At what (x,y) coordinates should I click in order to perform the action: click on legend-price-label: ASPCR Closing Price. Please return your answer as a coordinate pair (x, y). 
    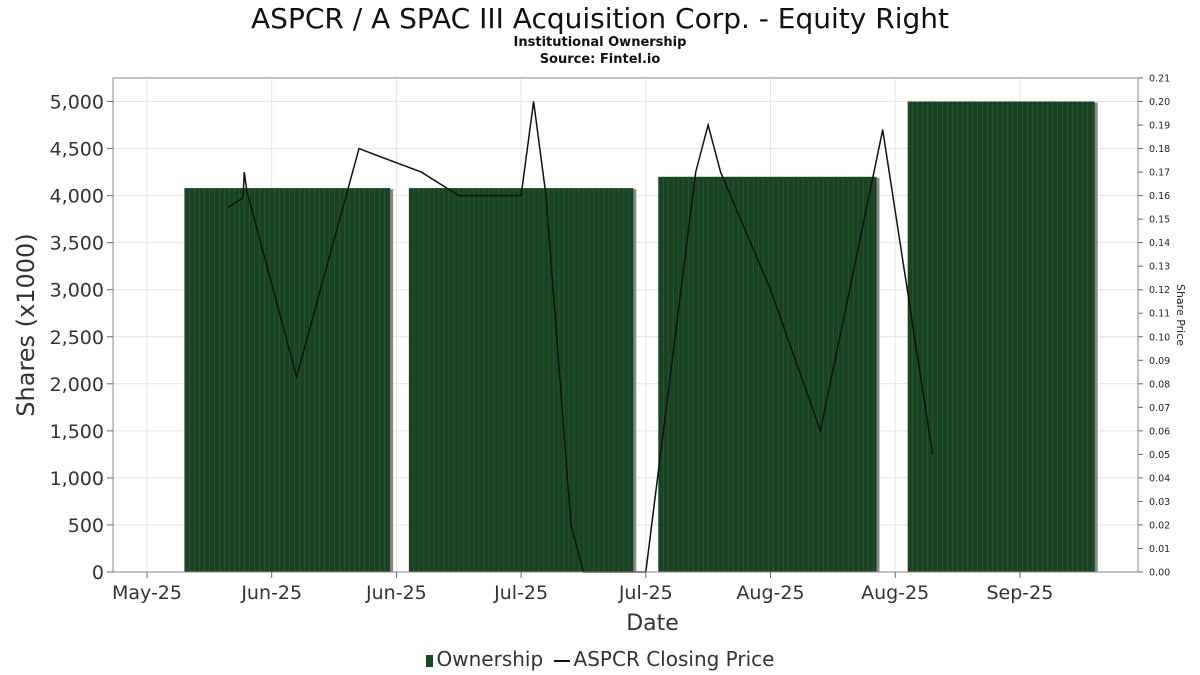
    Looking at the image, I should click on (674, 659).